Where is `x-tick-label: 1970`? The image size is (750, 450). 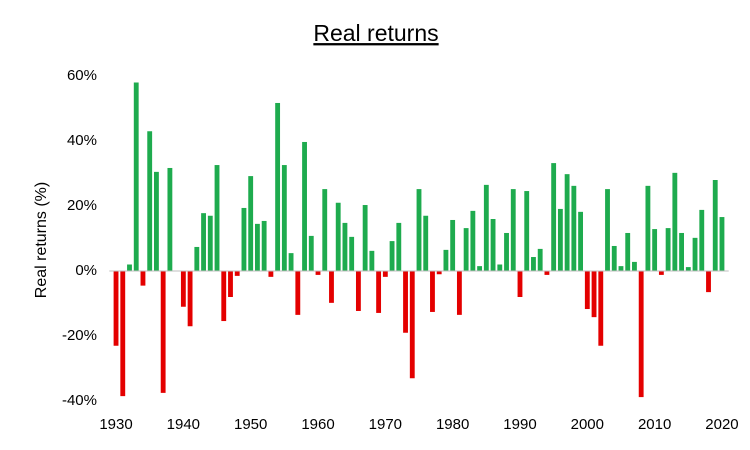 x-tick-label: 1970 is located at coordinates (385, 424).